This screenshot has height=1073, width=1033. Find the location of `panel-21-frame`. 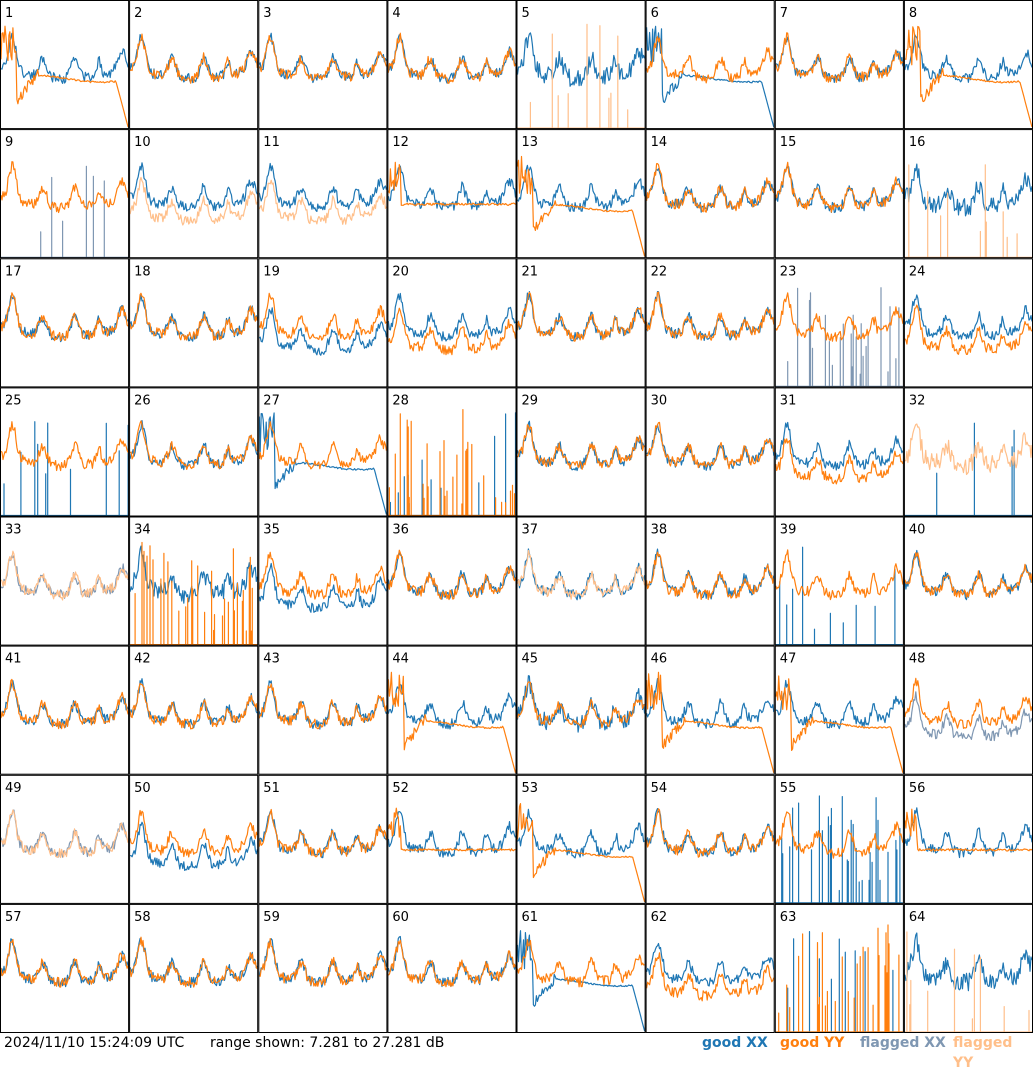

panel-21-frame is located at coordinates (581, 323).